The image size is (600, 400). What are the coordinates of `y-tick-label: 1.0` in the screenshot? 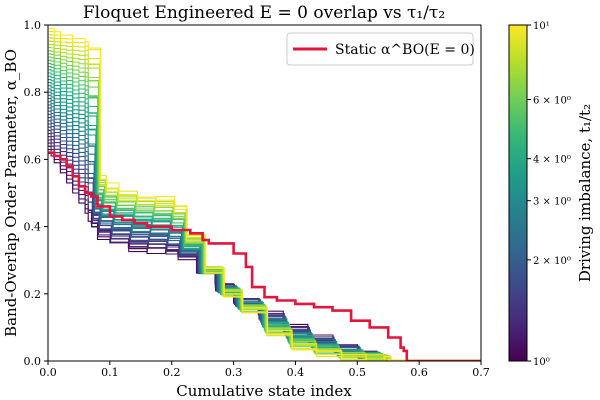 It's located at (33, 25).